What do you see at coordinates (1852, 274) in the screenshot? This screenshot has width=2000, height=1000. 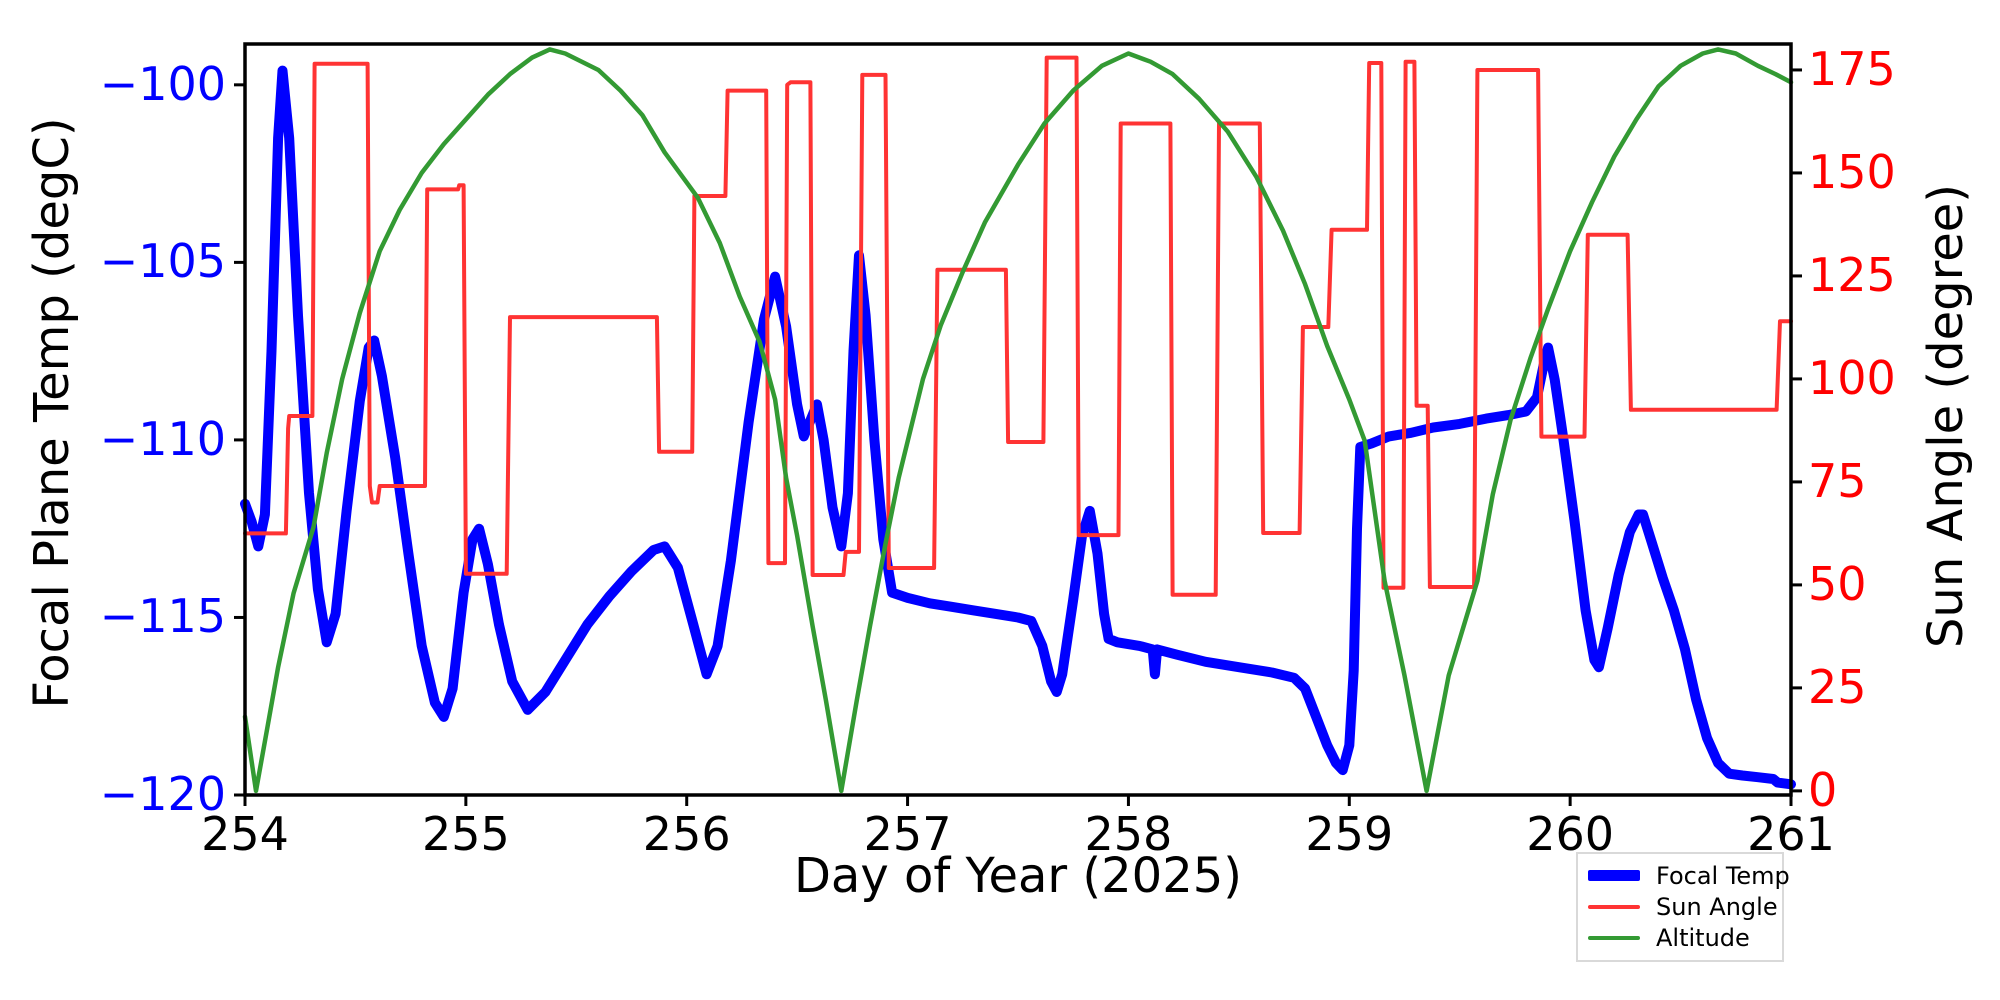 I see `y-right-tick-label: 125` at bounding box center [1852, 274].